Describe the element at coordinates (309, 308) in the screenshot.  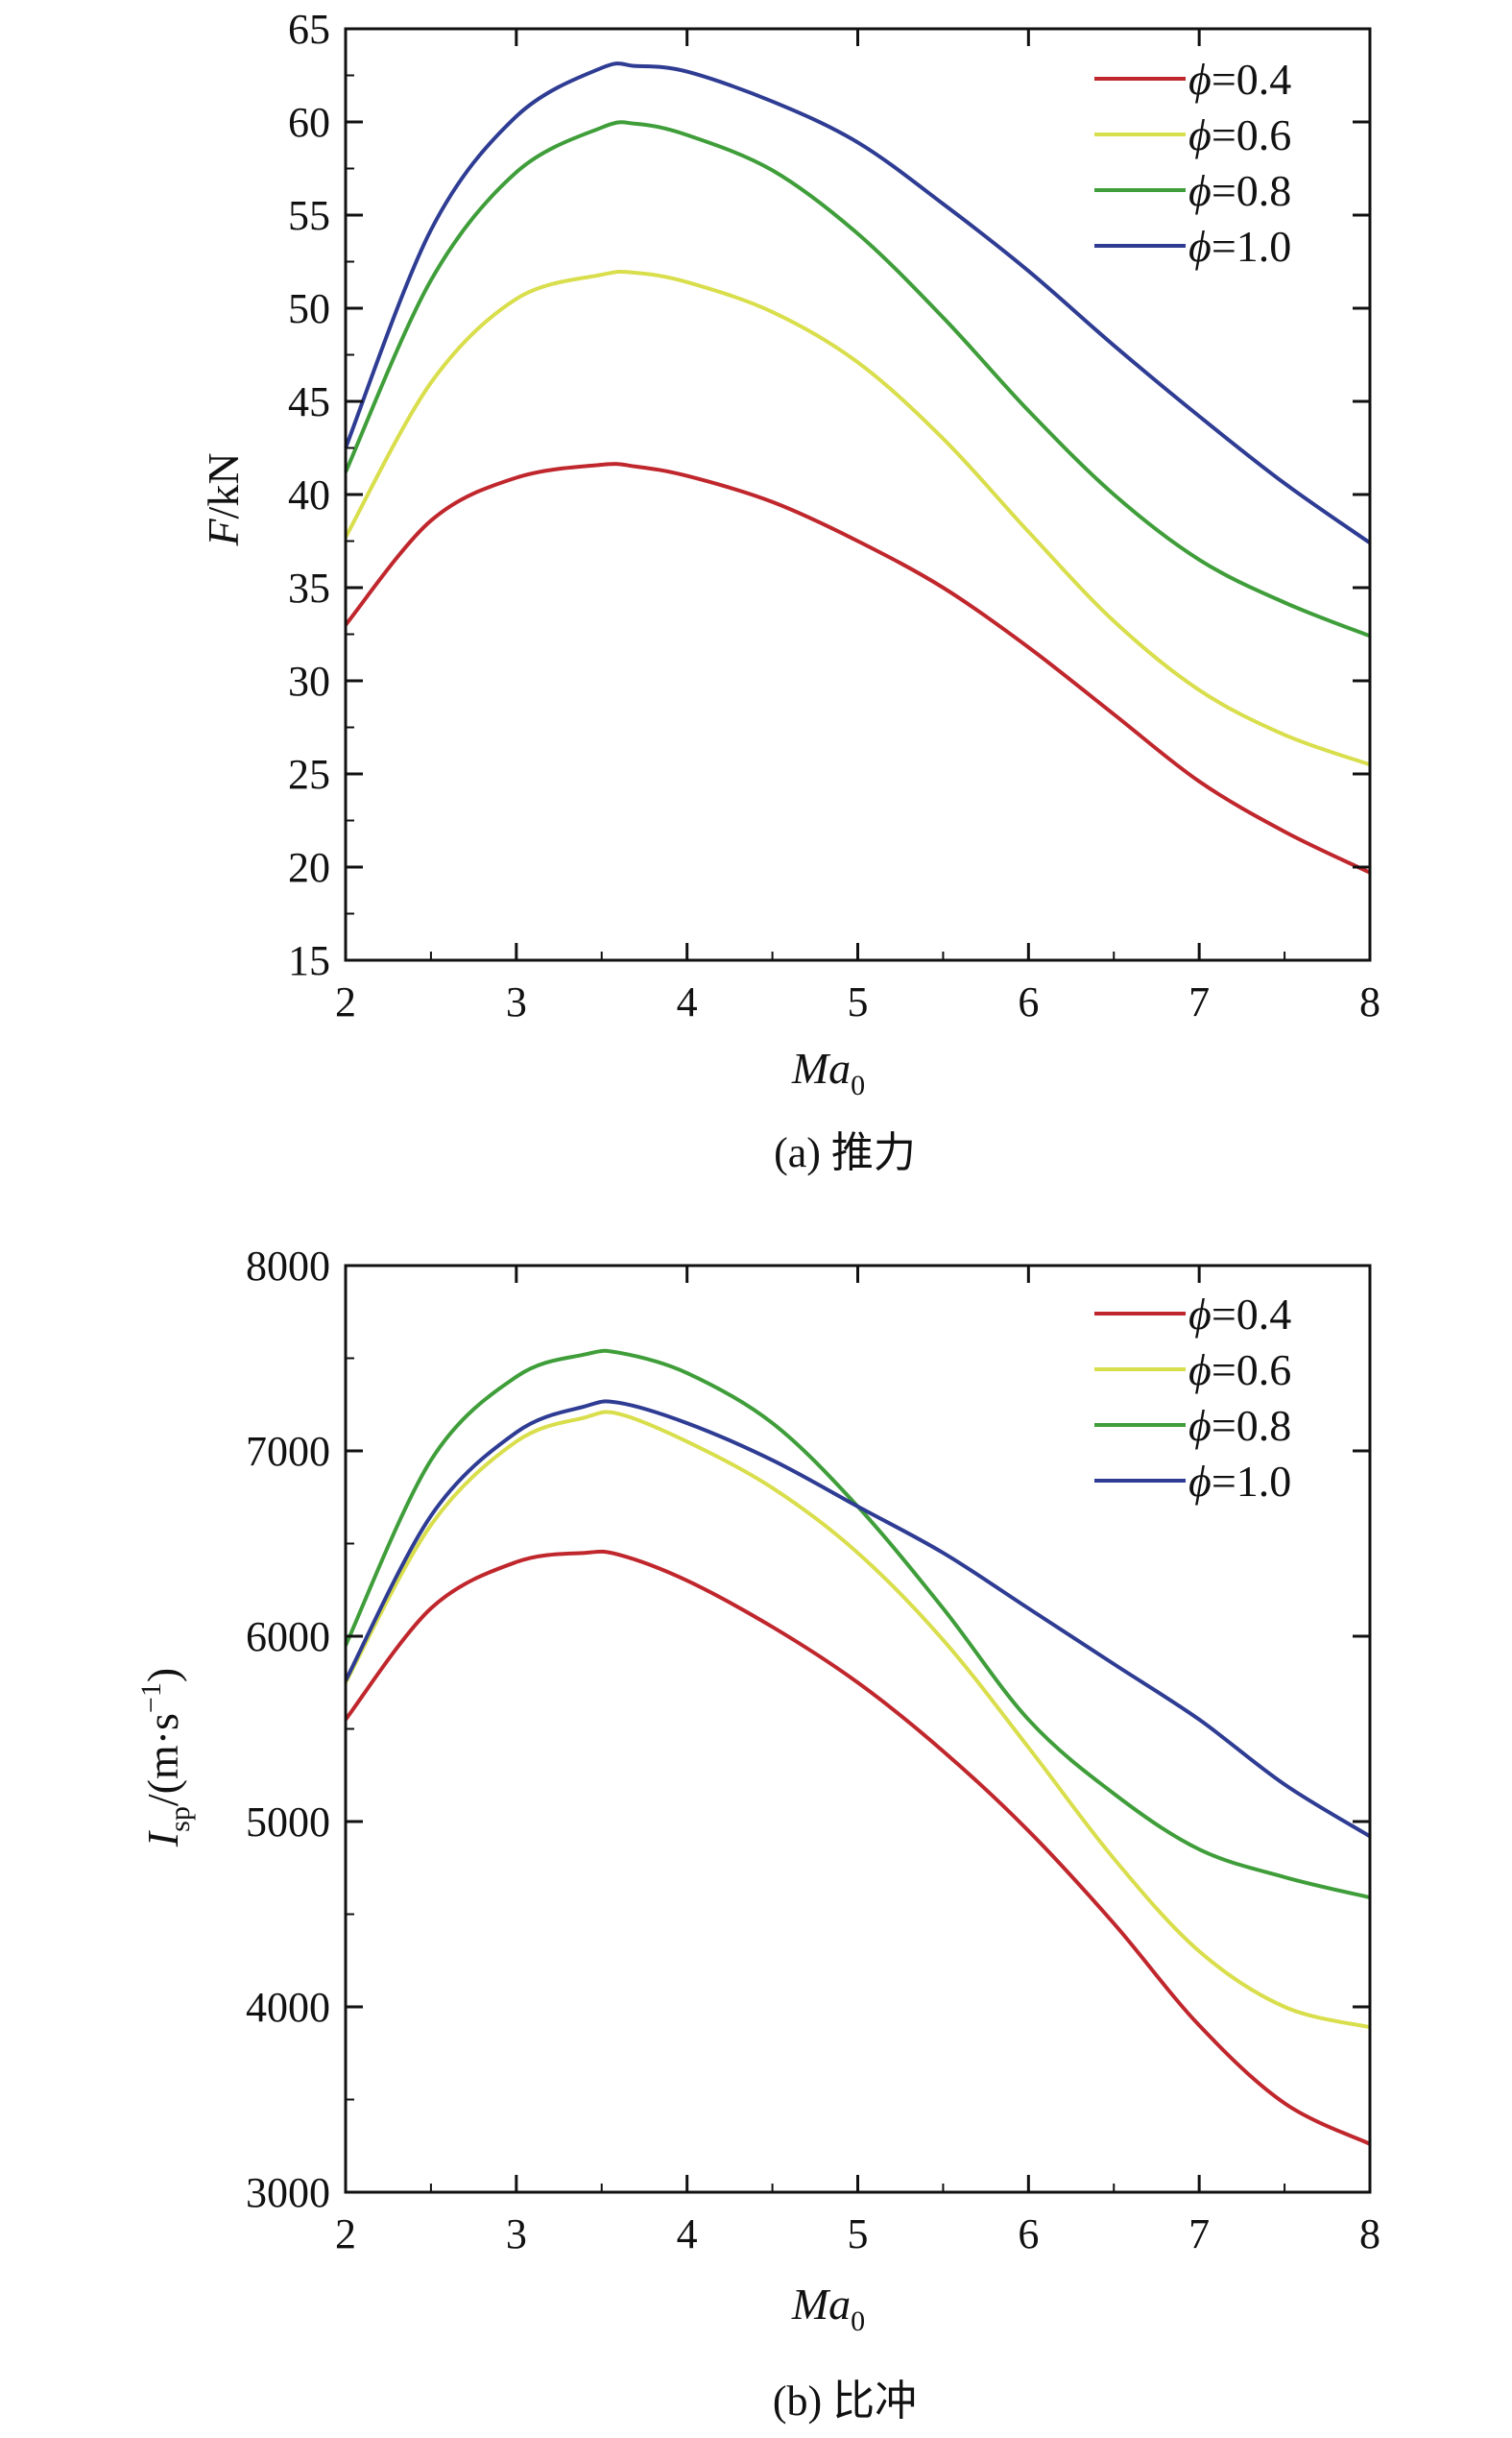
I see `thrust-y-tick-label: 50` at that location.